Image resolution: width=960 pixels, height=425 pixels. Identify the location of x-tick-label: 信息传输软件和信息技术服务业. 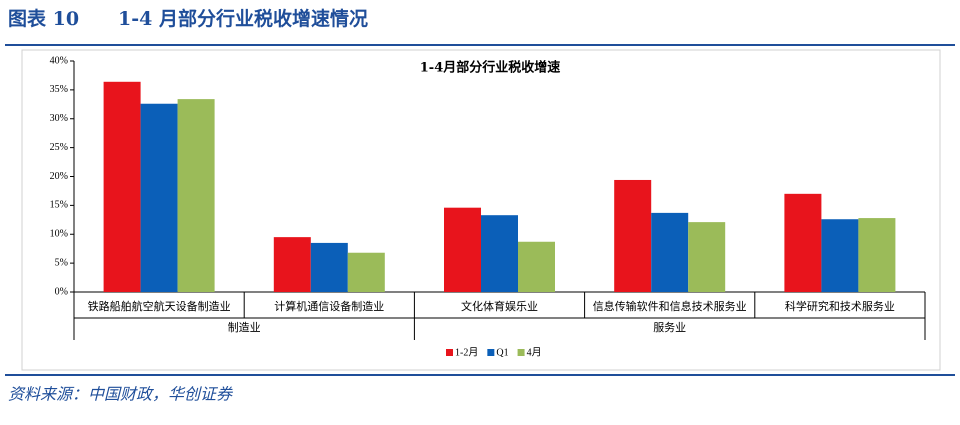
(670, 306).